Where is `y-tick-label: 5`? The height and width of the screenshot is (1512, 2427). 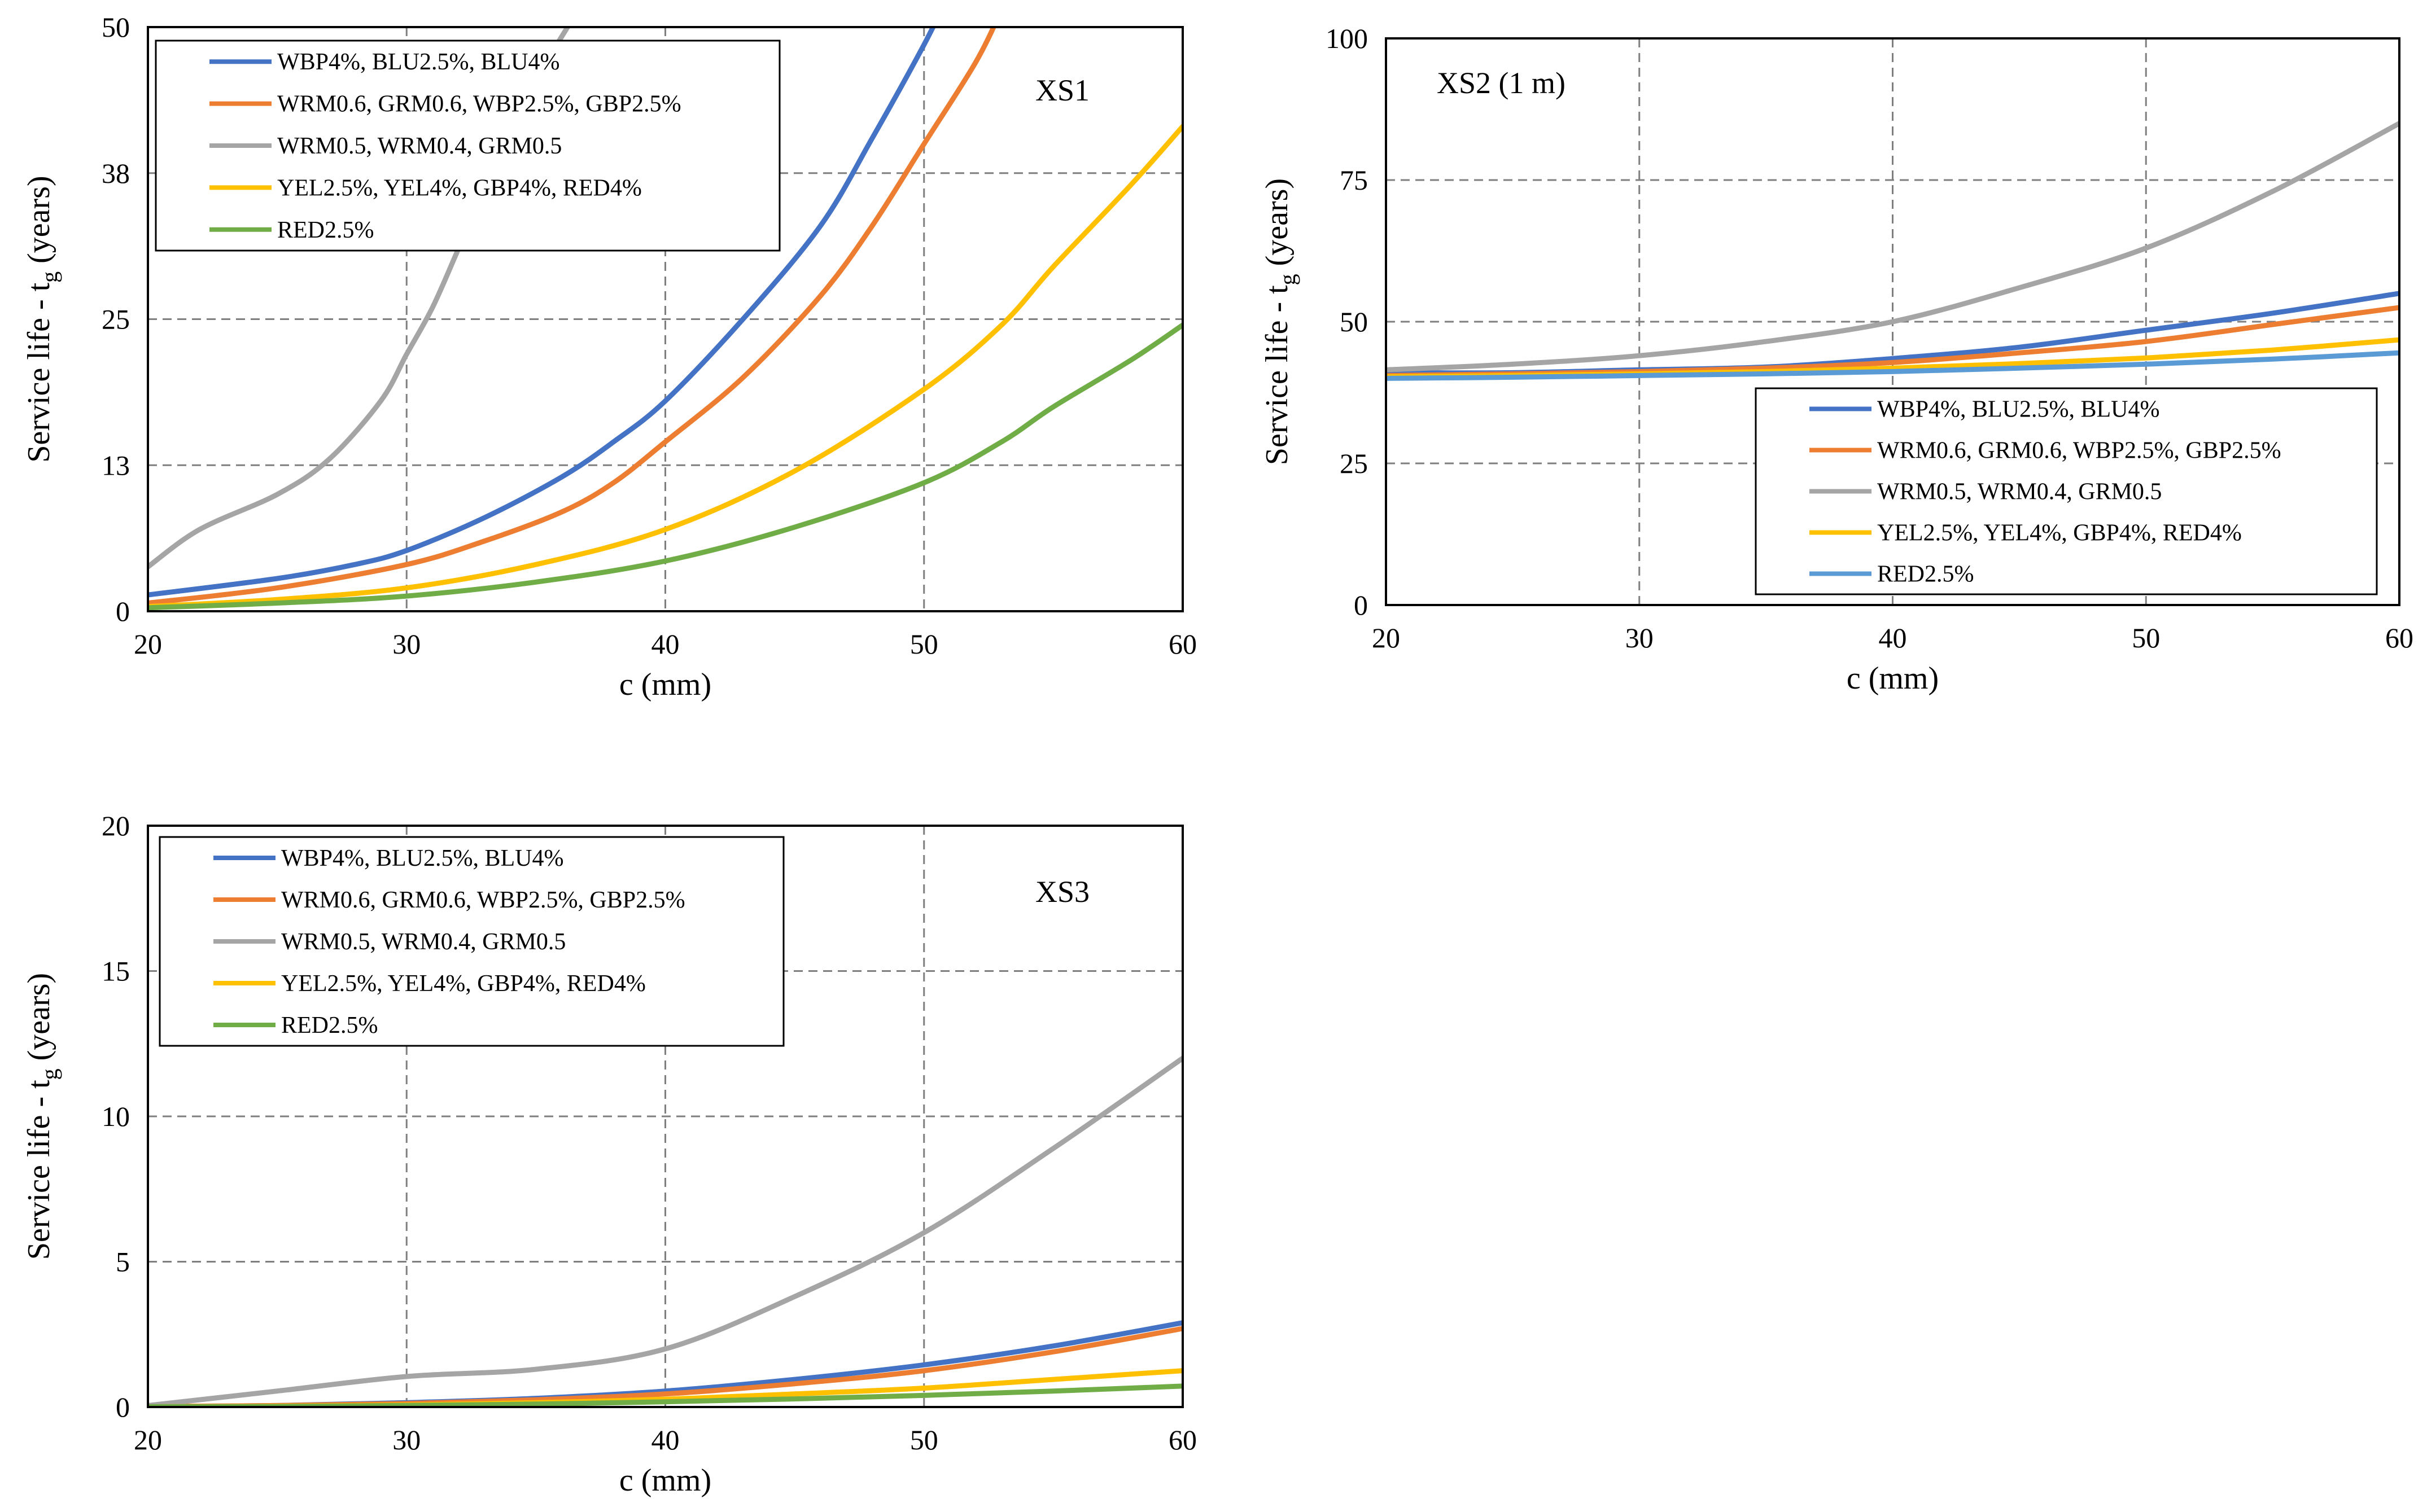 y-tick-label: 5 is located at coordinates (123, 1262).